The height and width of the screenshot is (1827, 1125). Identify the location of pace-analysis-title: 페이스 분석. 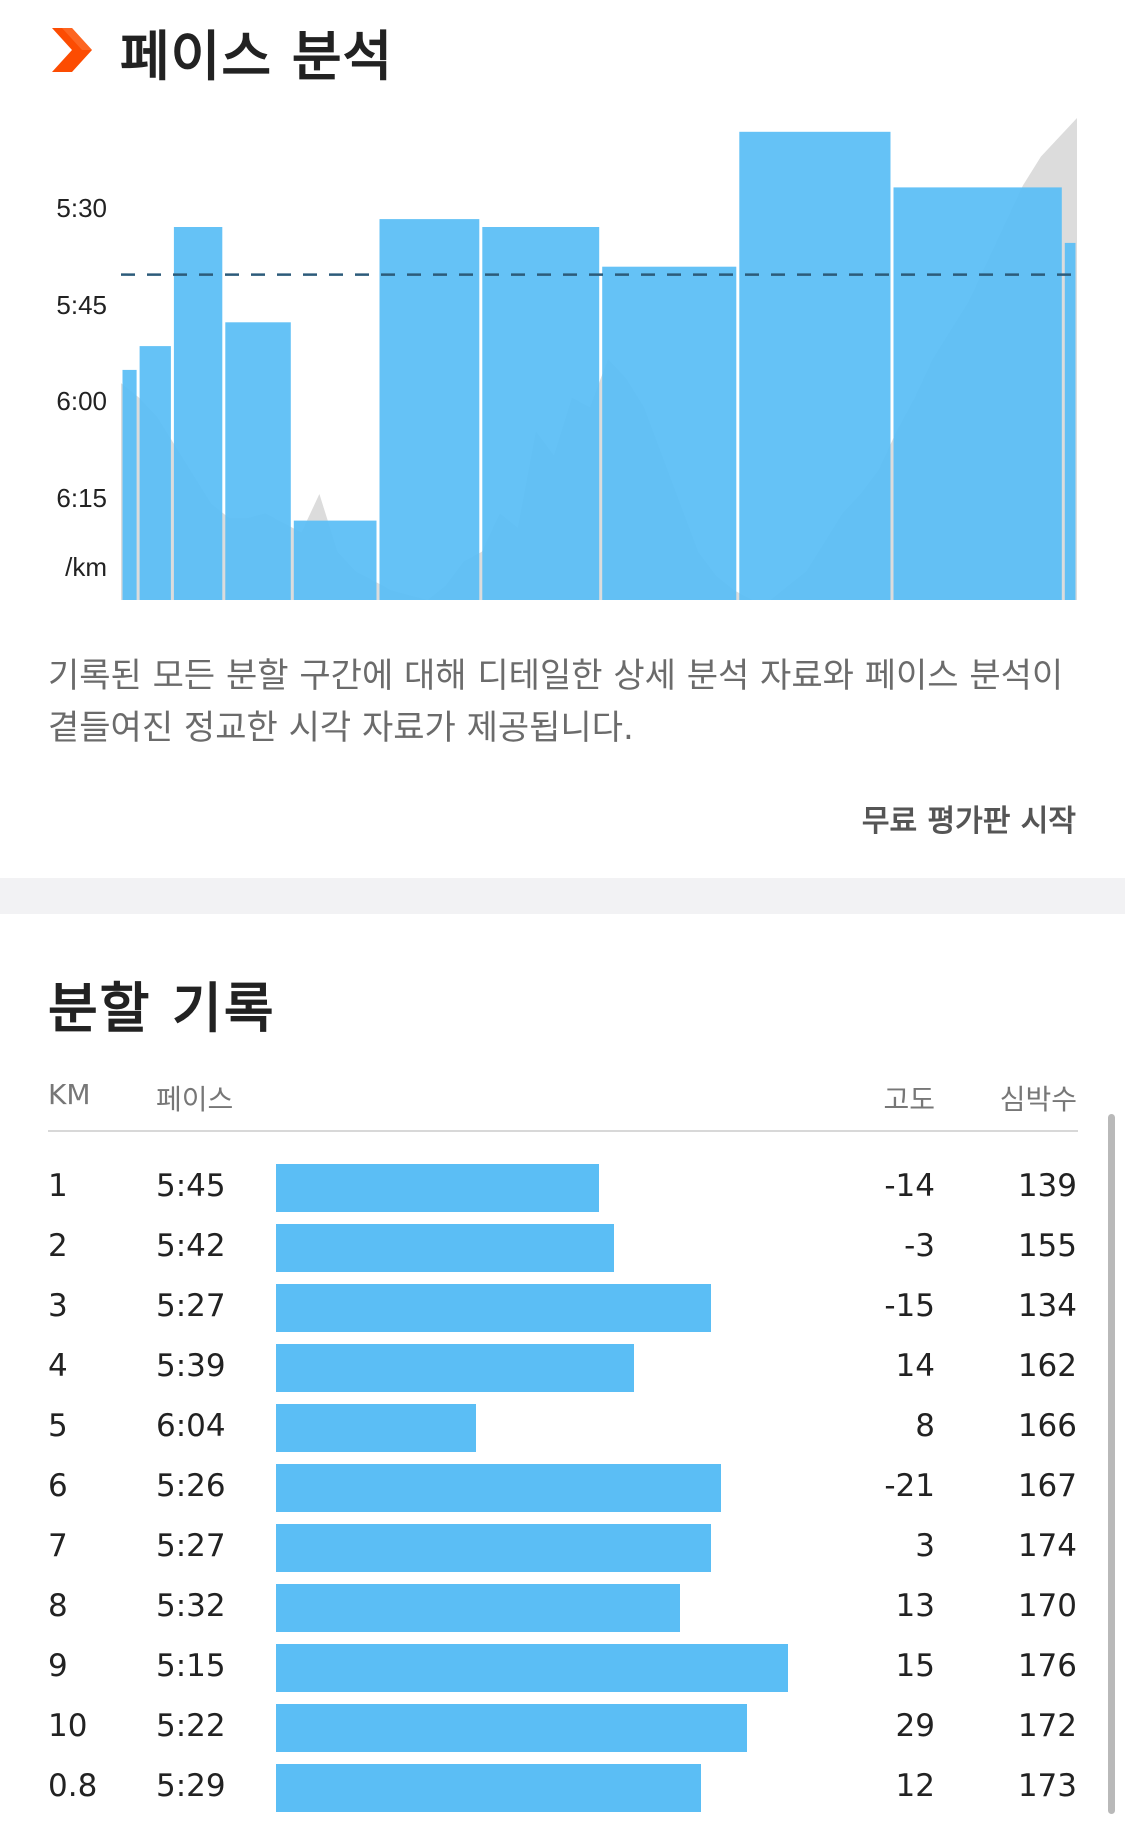
(257, 56).